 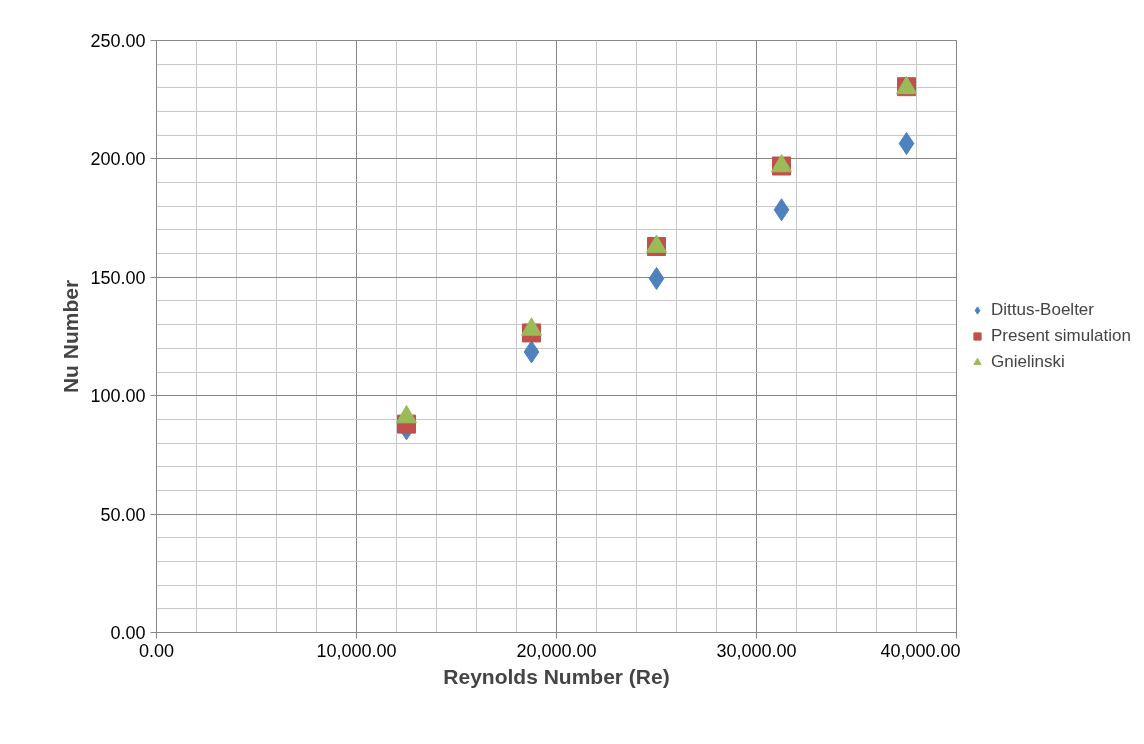 I want to click on y-axis-title: Nu Number, so click(x=71, y=336).